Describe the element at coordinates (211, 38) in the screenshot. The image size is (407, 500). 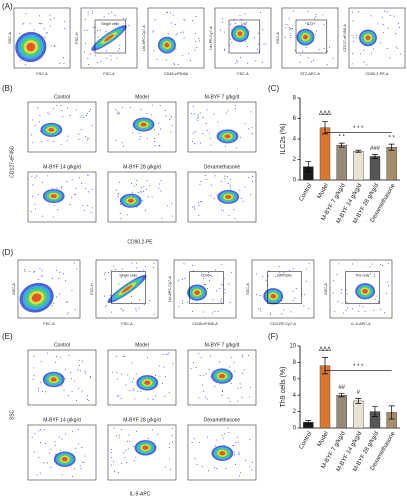
I see `y-axis-label: Lin-PE-Cy7-A` at that location.